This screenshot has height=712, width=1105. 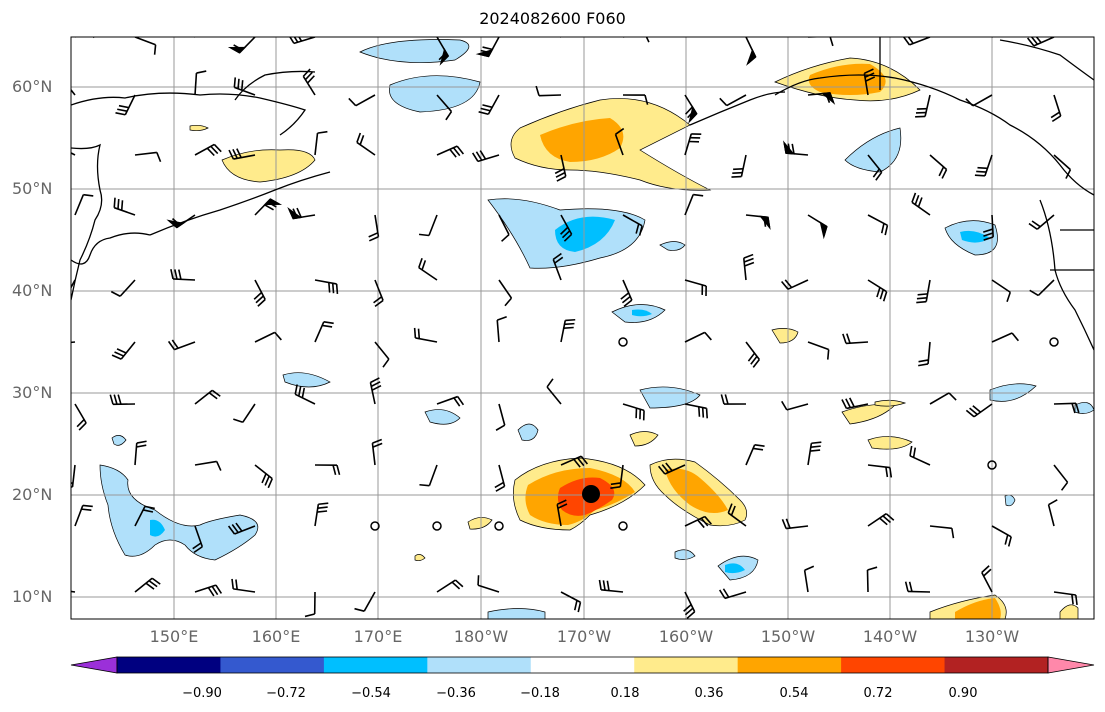 I want to click on lon-label-170e: 170°E, so click(x=378, y=636).